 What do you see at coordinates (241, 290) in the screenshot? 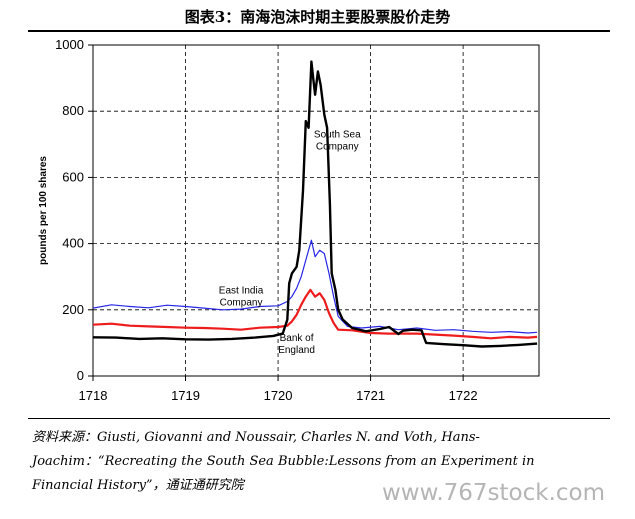
I see `annotation-line: East India` at bounding box center [241, 290].